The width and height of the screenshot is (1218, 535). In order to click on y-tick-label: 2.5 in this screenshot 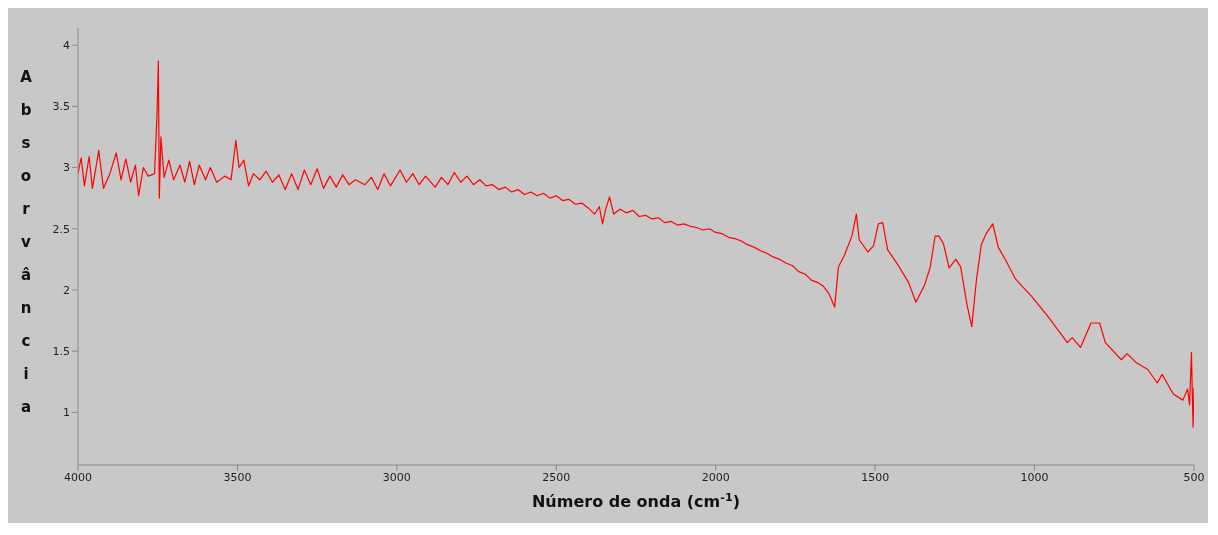, I will do `click(61, 229)`.